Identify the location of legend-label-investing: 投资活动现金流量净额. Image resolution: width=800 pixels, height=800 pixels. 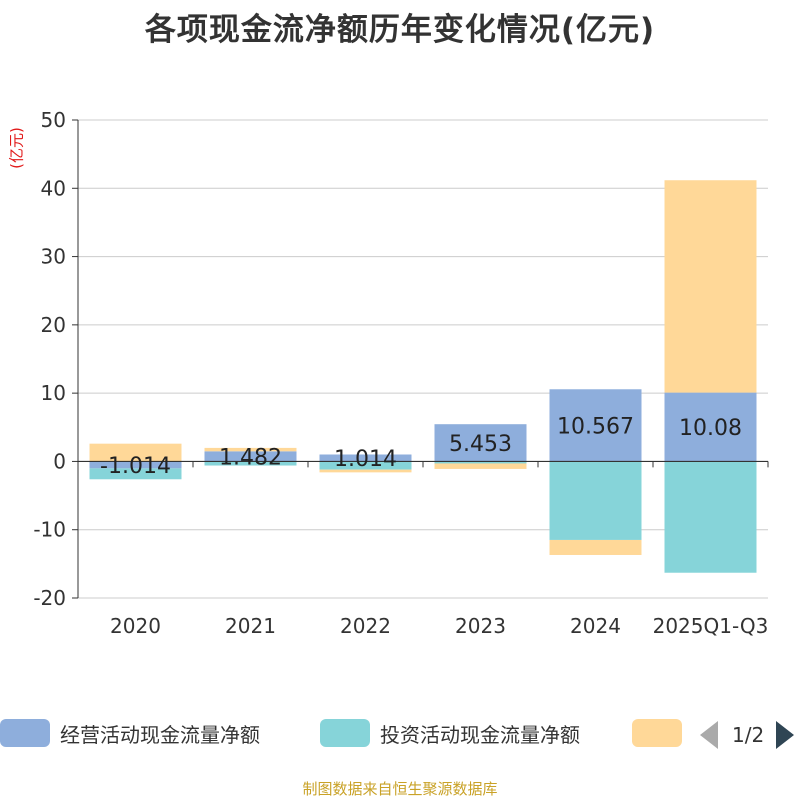
(480, 734).